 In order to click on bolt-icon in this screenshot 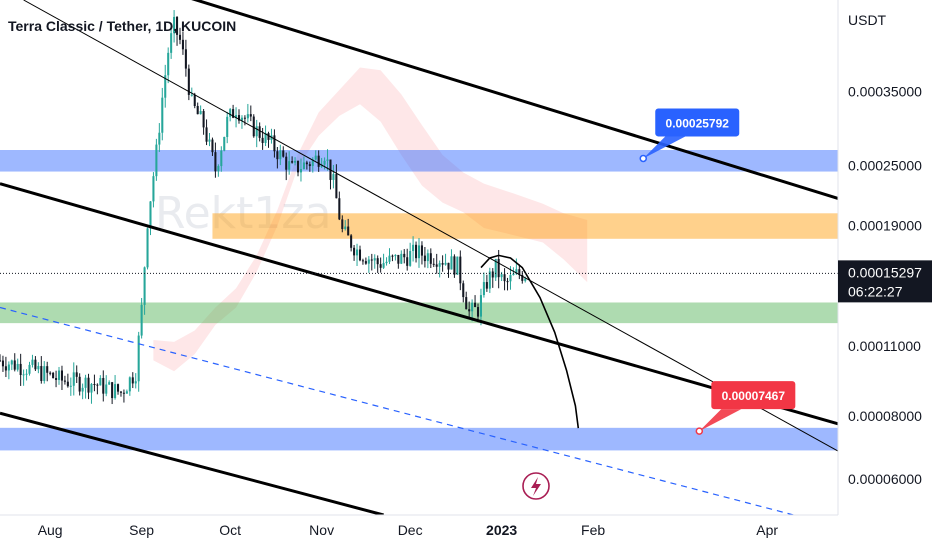, I will do `click(536, 486)`.